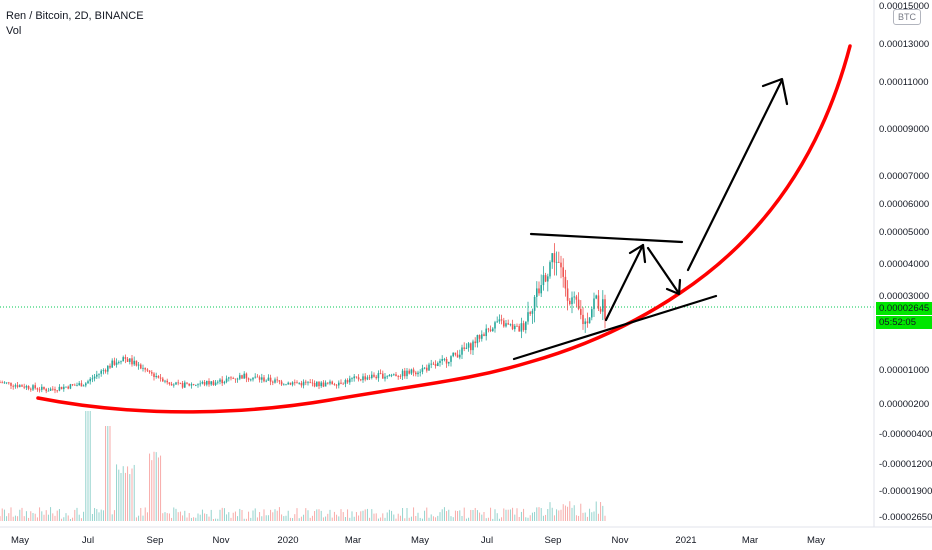 This screenshot has height=550, width=932. What do you see at coordinates (904, 6) in the screenshot?
I see `y-tick-label: 0.00015000` at bounding box center [904, 6].